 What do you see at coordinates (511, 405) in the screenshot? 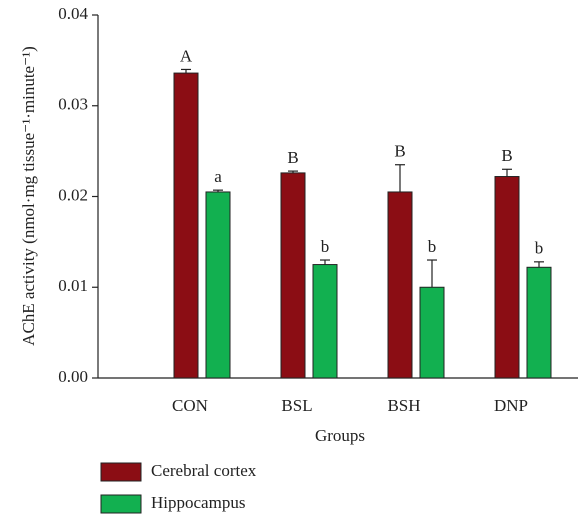
I see `x-tick-label: DNP` at bounding box center [511, 405].